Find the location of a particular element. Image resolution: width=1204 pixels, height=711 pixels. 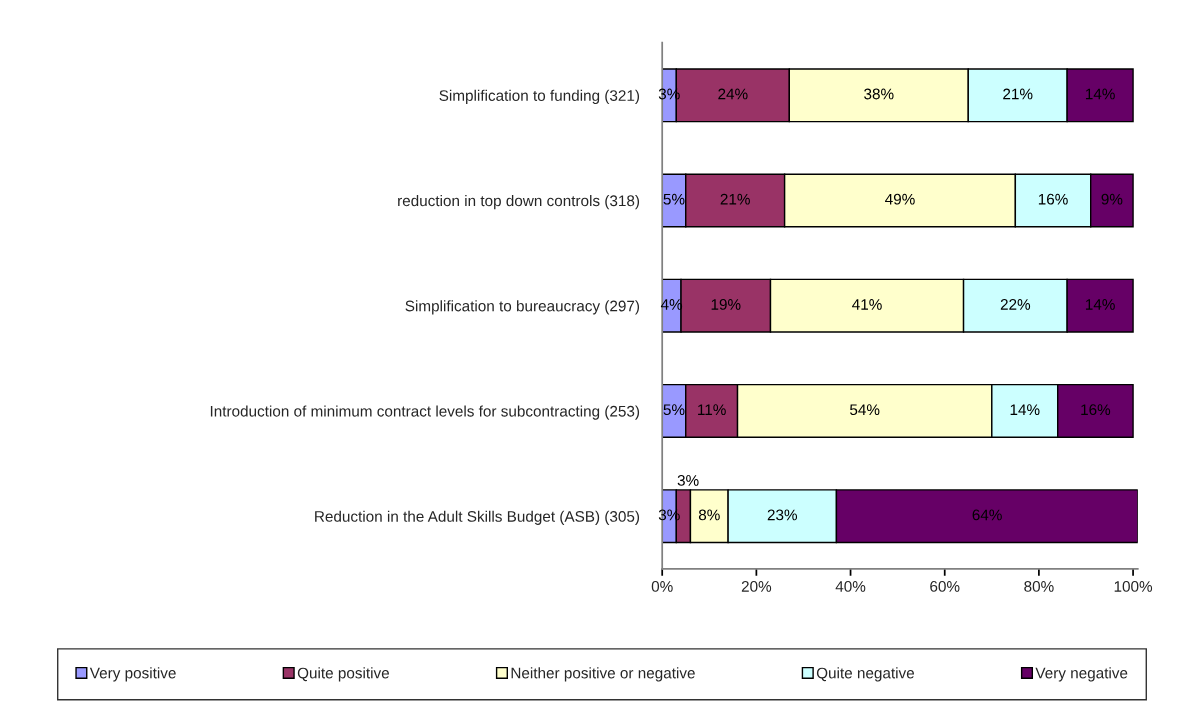

x-tick-label: 100% is located at coordinates (1133, 586).